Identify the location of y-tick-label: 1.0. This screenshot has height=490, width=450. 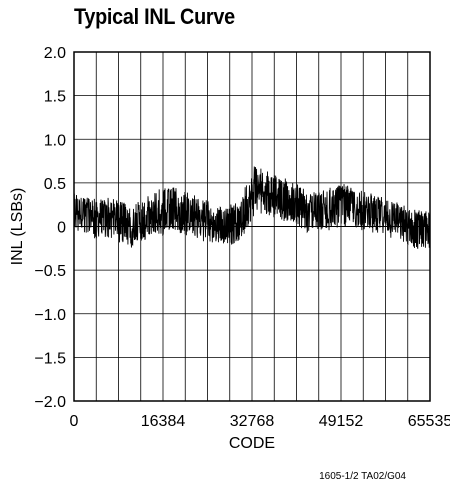
(55, 140).